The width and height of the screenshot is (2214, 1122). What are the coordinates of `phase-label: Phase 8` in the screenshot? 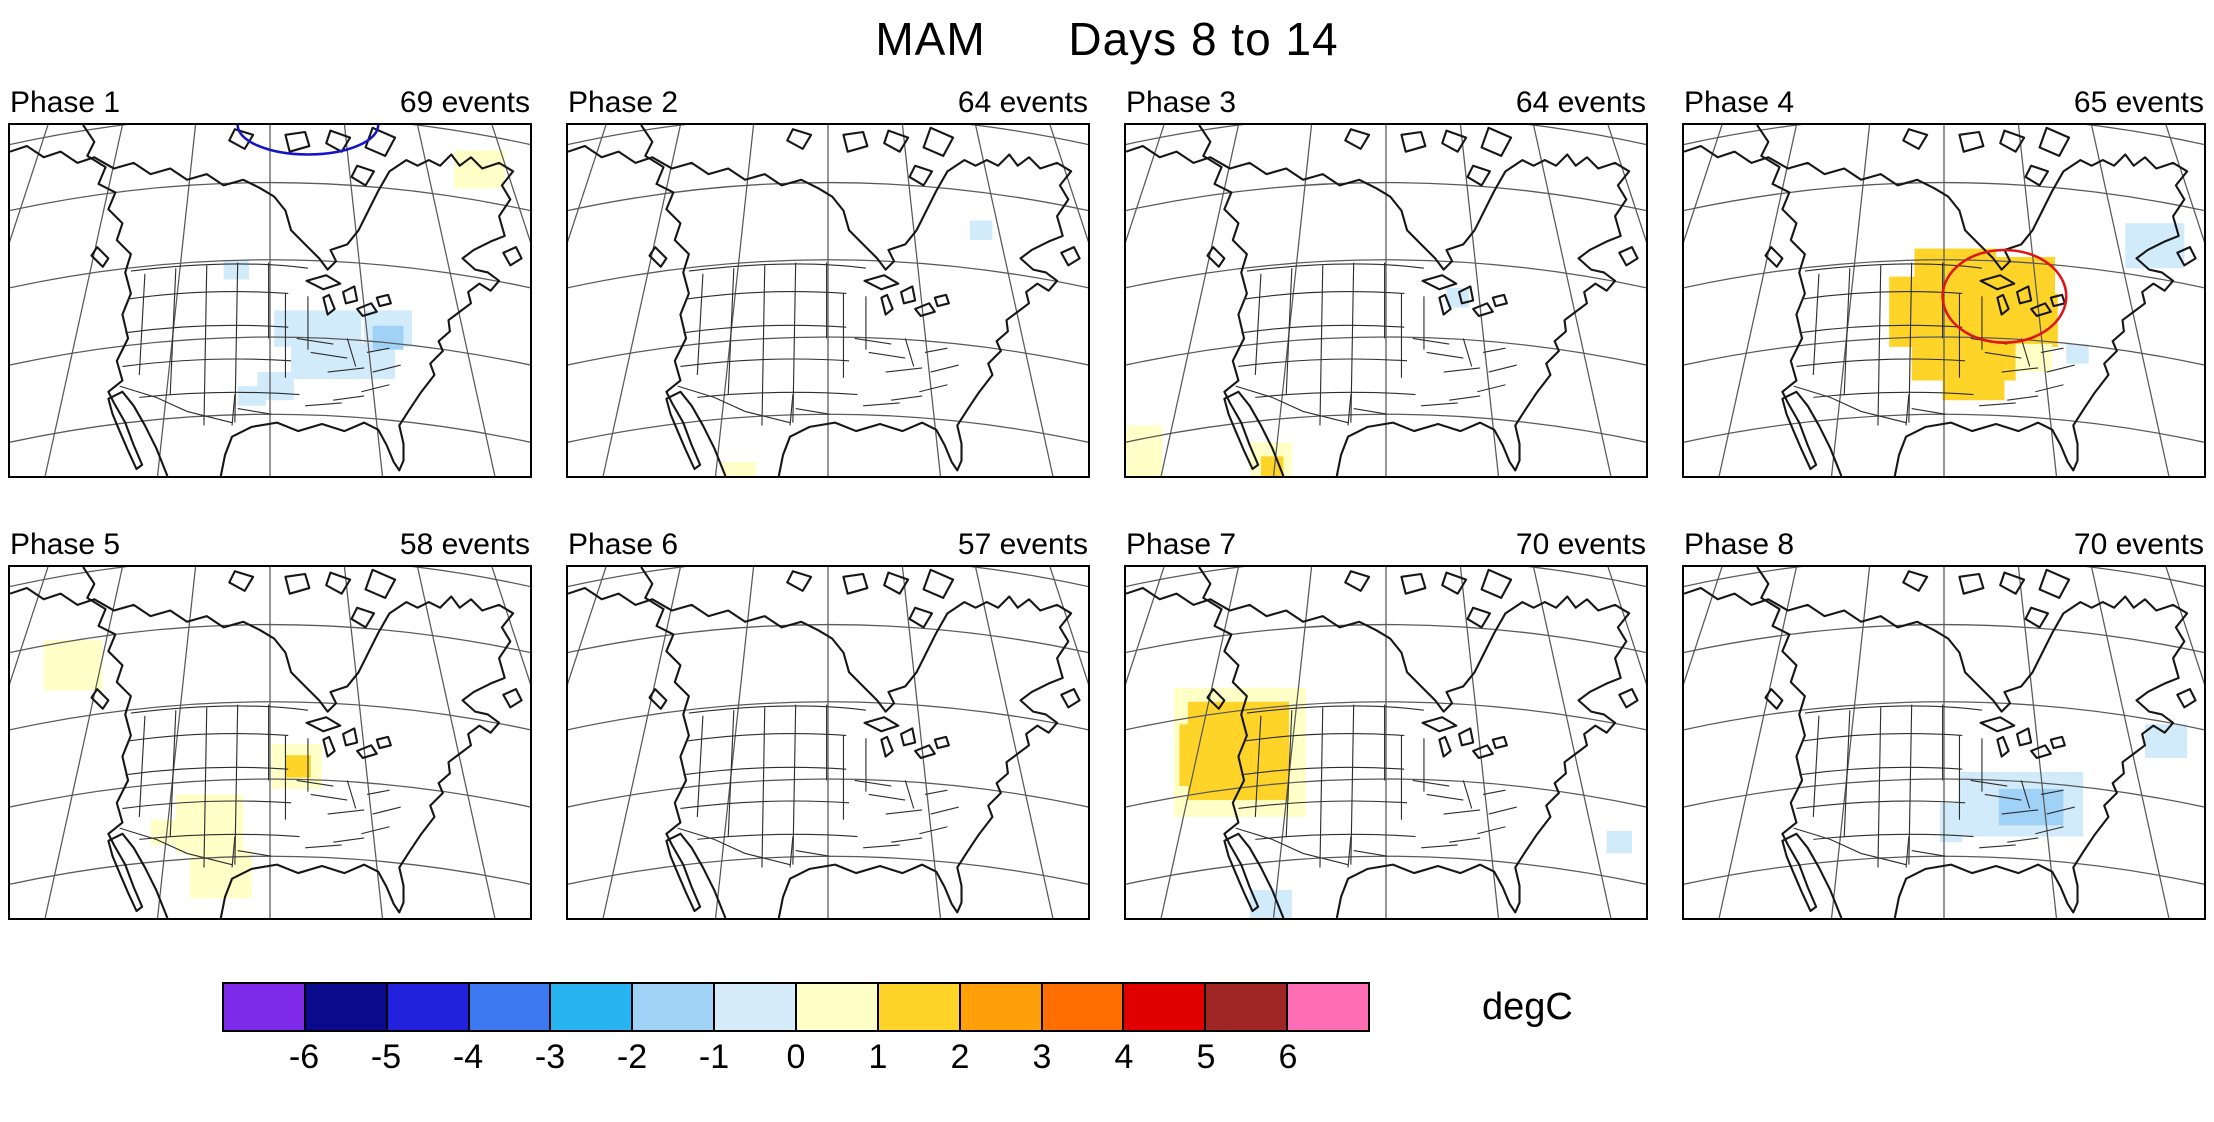 It's located at (1739, 544).